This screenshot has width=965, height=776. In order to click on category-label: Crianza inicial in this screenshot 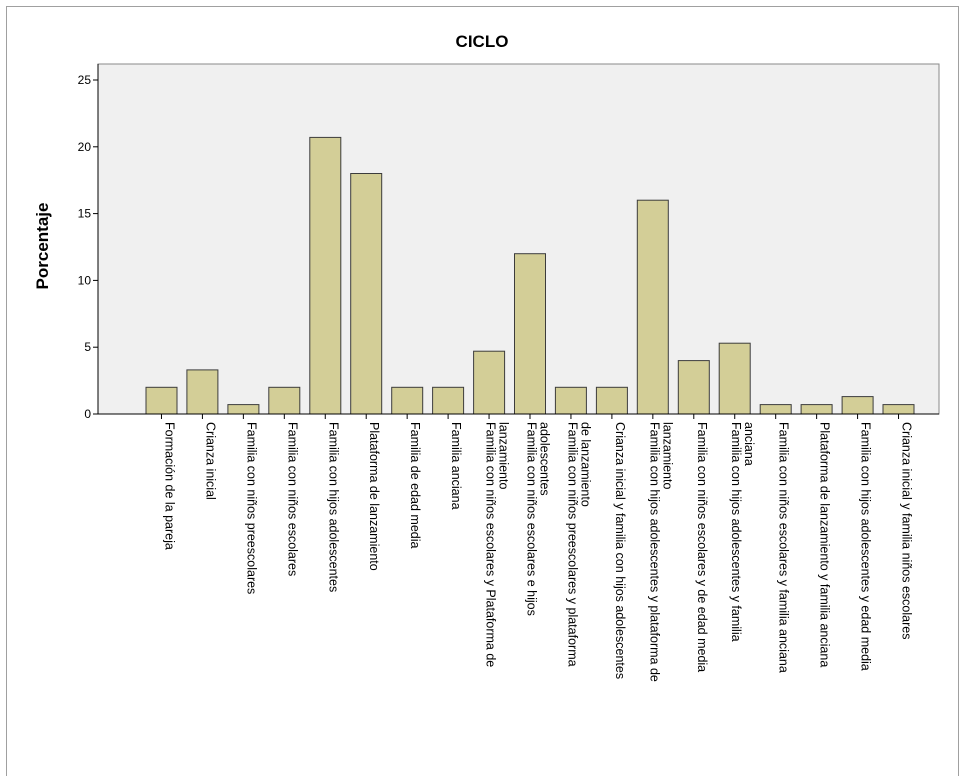, I will do `click(210, 461)`.